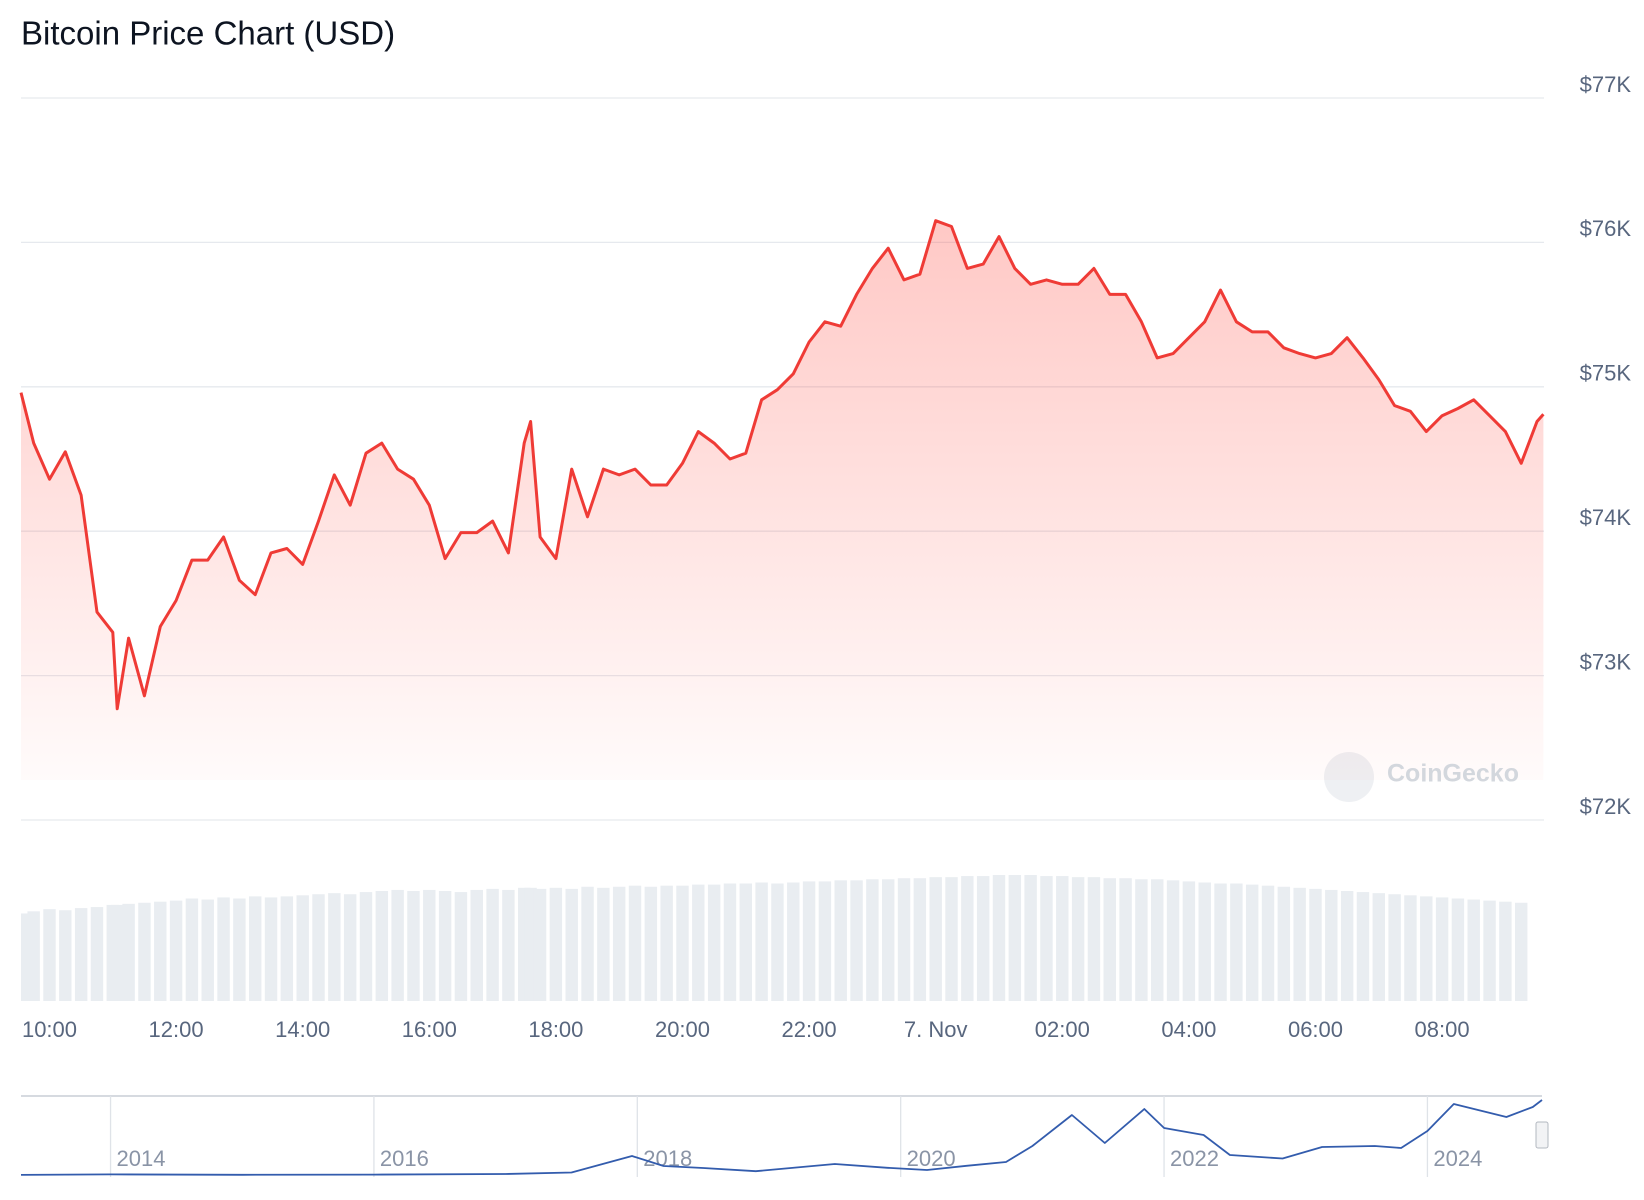  What do you see at coordinates (555, 1029) in the screenshot?
I see `x-tick-label: 18:00` at bounding box center [555, 1029].